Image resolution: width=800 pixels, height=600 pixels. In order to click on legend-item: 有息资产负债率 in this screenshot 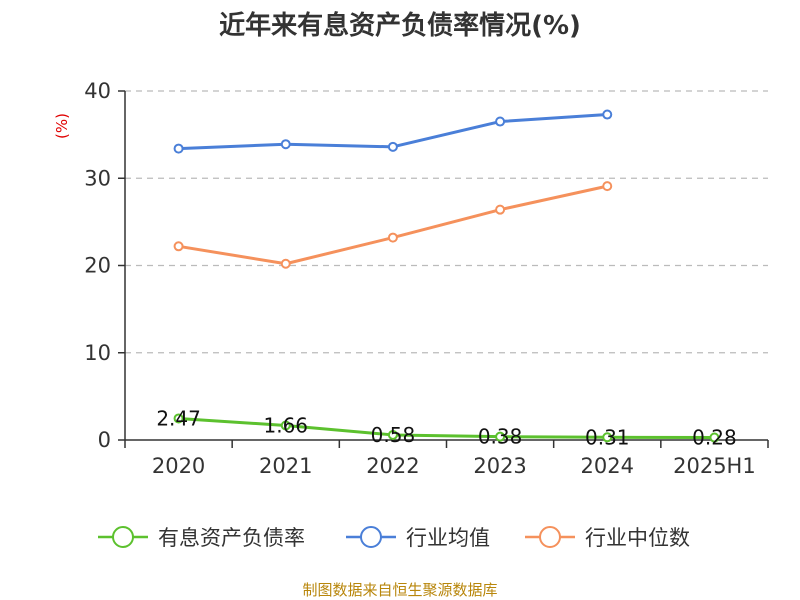, I will do `click(201, 538)`.